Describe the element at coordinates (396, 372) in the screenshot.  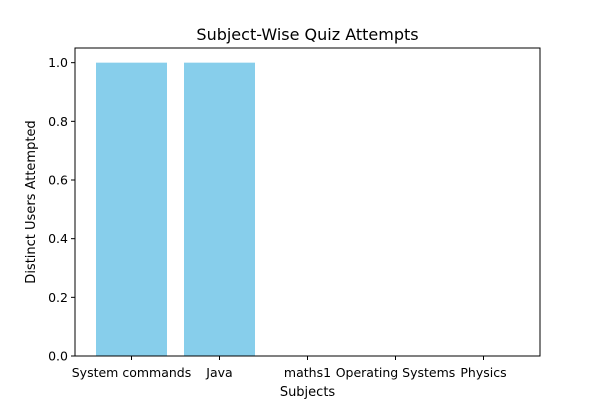
I see `x-tick-label: Operating Systems` at that location.